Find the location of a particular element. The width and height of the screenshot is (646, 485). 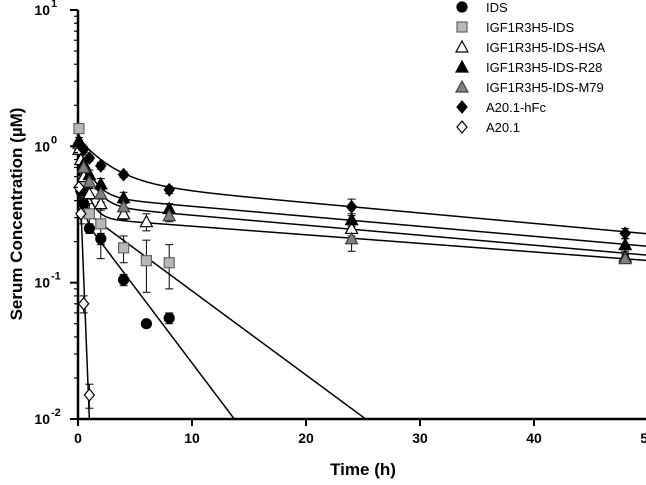

legend-label: IGF1R3H5-IDS-HSA is located at coordinates (546, 47).